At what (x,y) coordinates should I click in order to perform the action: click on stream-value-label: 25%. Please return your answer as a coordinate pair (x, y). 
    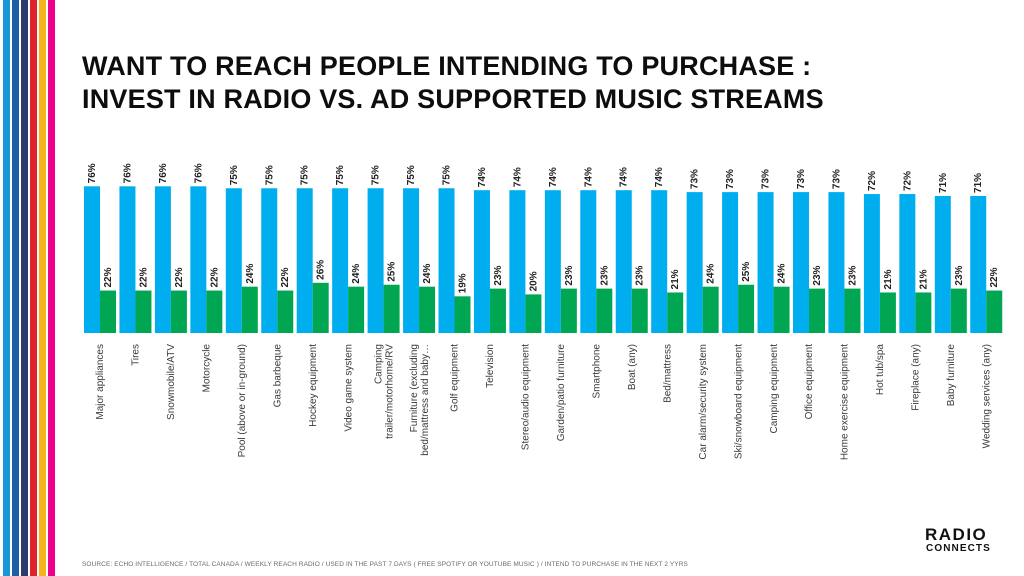
    Looking at the image, I should click on (746, 272).